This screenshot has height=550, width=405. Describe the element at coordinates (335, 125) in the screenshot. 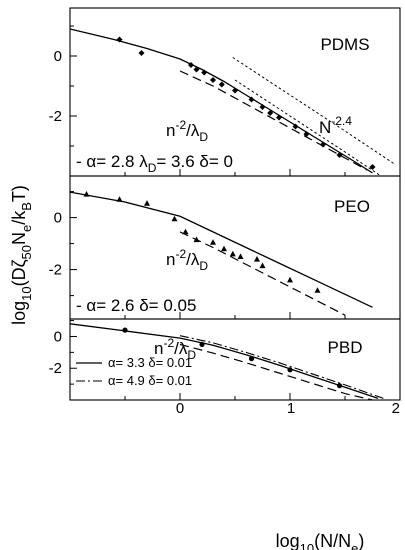

I see `power-law-annotation: N-2.4` at that location.